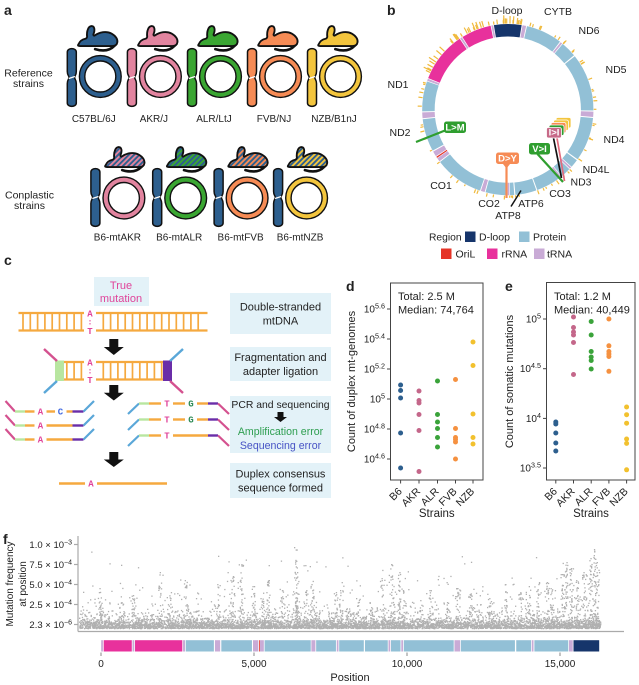  I want to click on svg-text: at position, so click(23, 584).